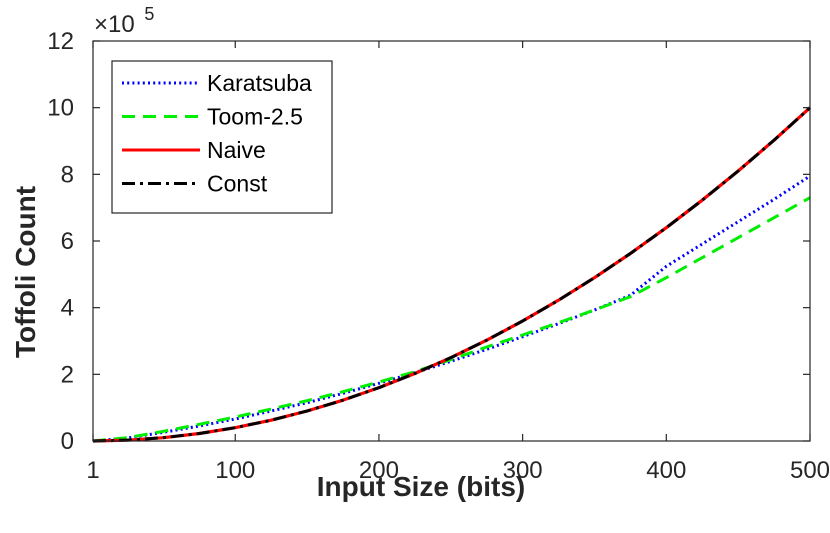 The width and height of the screenshot is (830, 533). Describe the element at coordinates (255, 117) in the screenshot. I see `legend-label: Toom-2.5` at that location.